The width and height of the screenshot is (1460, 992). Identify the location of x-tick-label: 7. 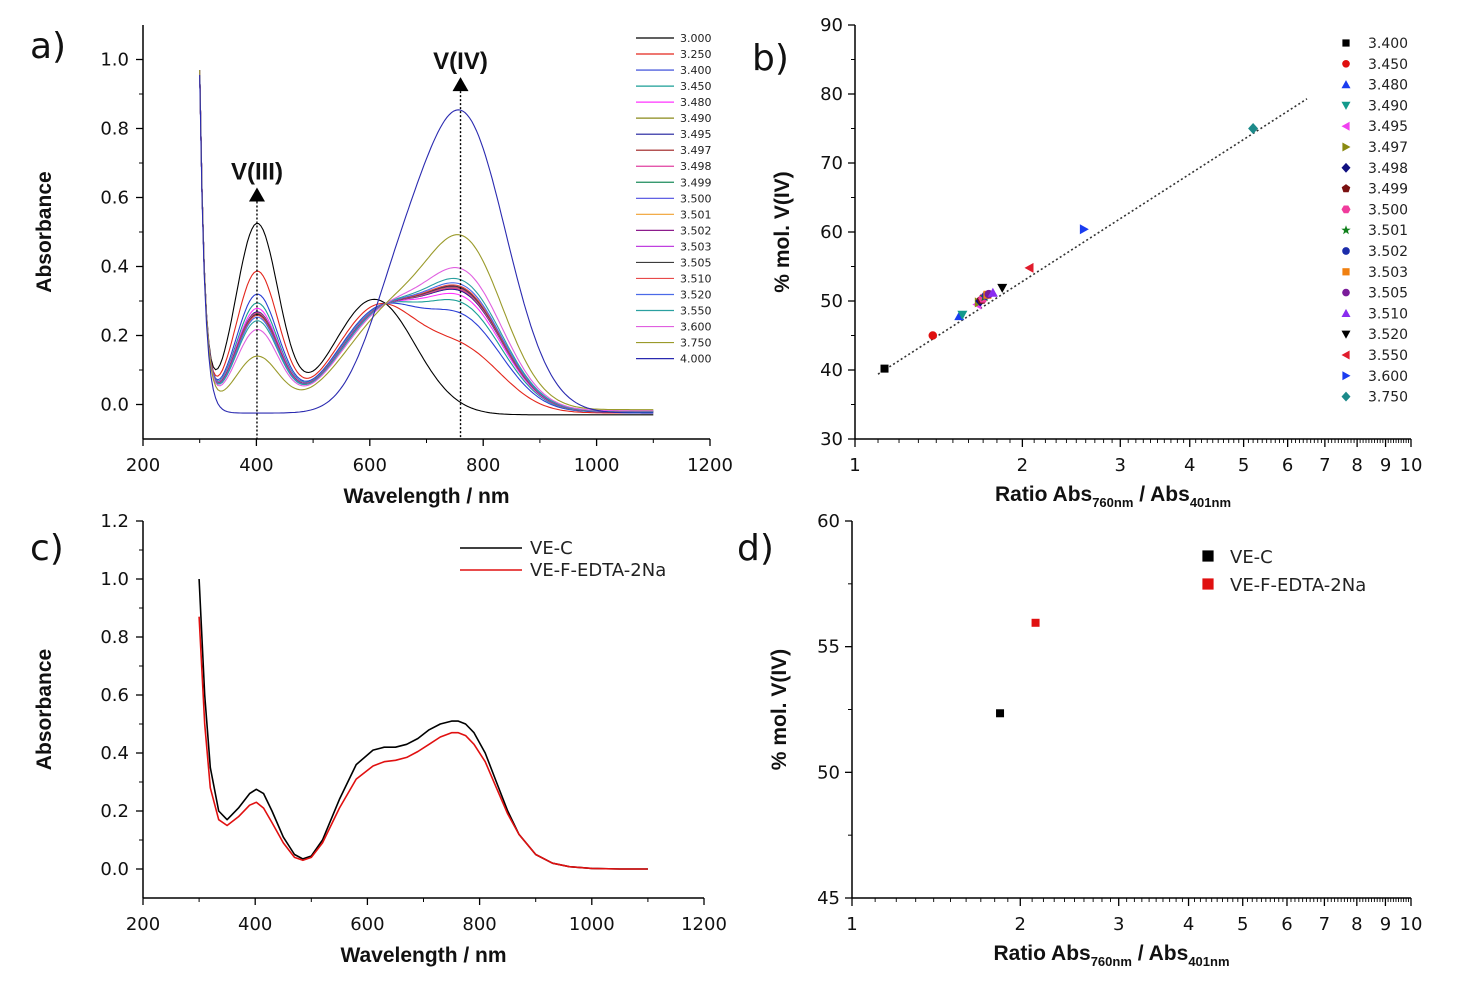
(1324, 465).